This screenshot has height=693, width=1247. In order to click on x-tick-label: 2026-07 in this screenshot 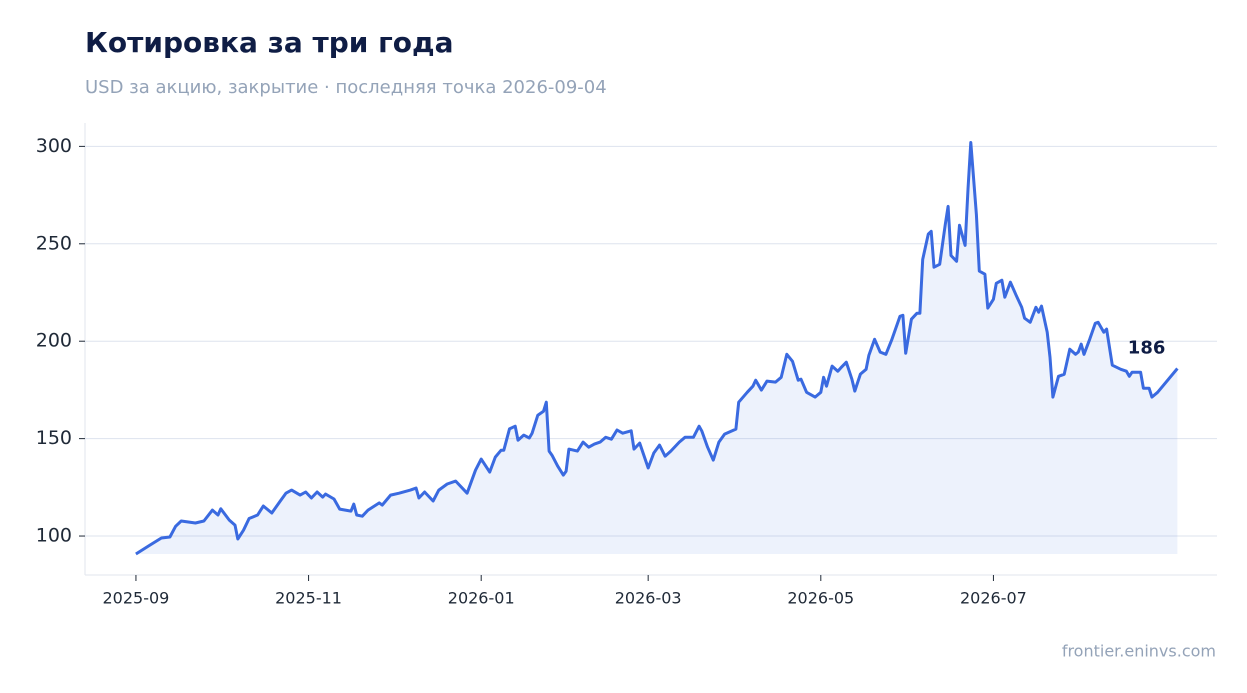, I will do `click(993, 598)`.